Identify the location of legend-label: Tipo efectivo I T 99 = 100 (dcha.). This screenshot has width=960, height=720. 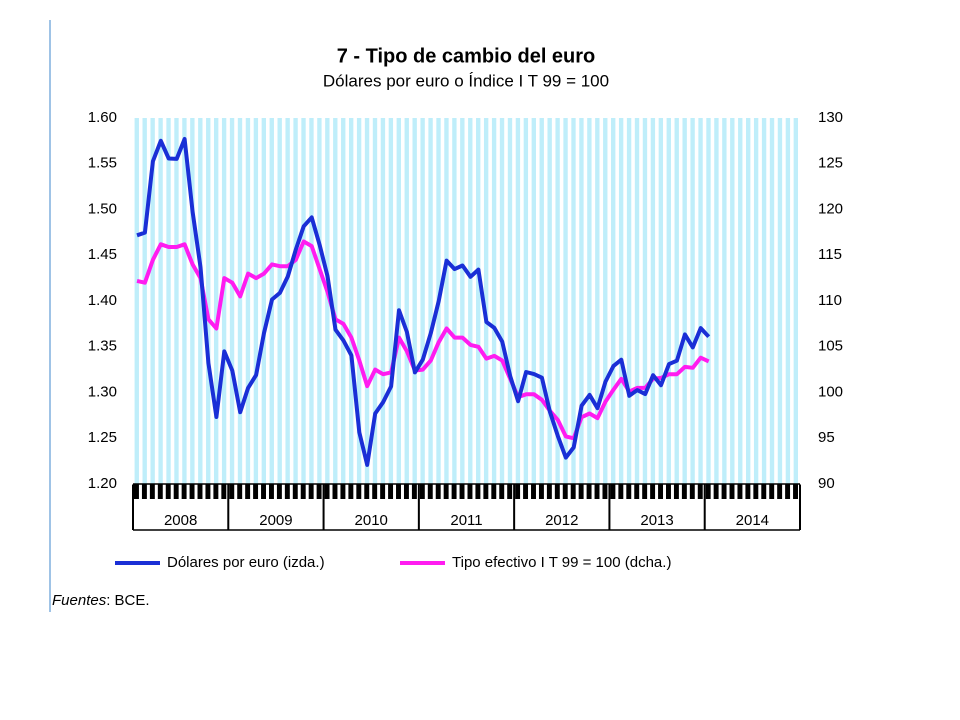
(561, 562).